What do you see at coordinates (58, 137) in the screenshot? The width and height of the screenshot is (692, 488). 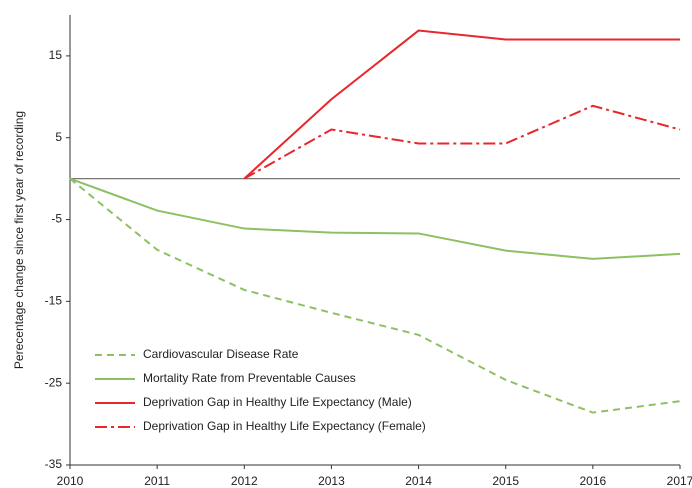 I see `y-tick-label: 5` at bounding box center [58, 137].